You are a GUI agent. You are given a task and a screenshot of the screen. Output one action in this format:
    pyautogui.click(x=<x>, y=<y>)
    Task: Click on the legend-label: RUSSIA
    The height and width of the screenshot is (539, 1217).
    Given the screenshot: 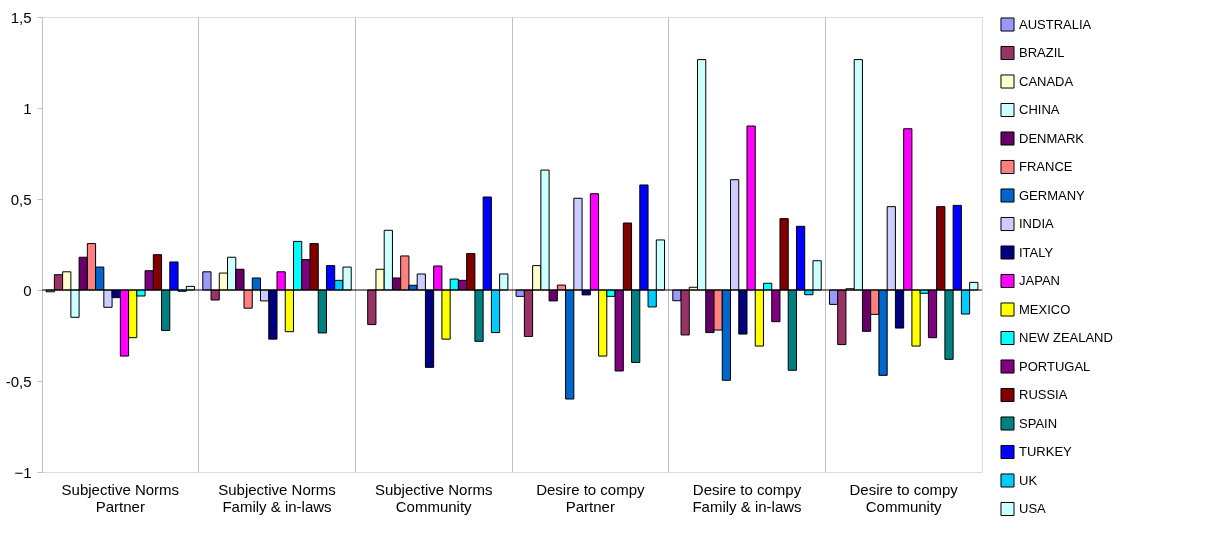 What is the action you would take?
    pyautogui.click(x=1043, y=394)
    